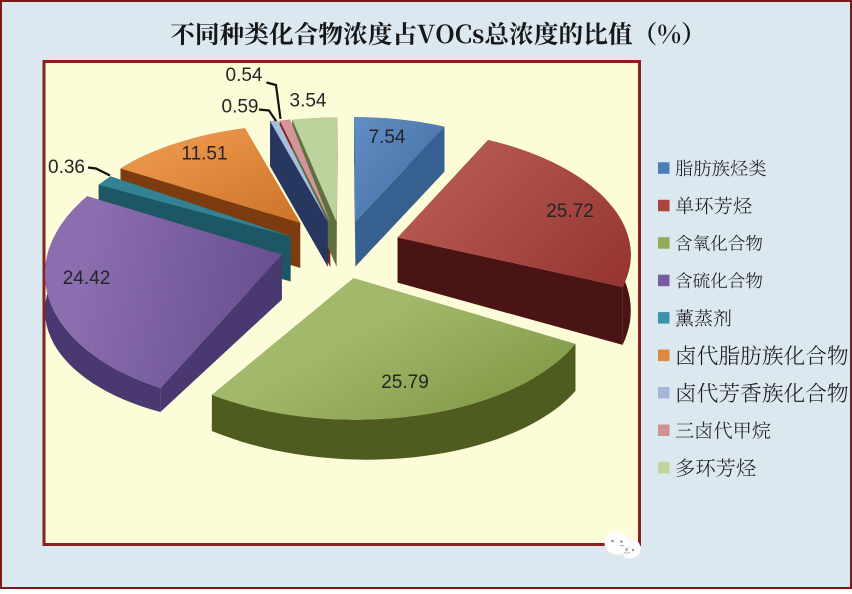  I want to click on svg-text: 3.54, so click(308, 101).